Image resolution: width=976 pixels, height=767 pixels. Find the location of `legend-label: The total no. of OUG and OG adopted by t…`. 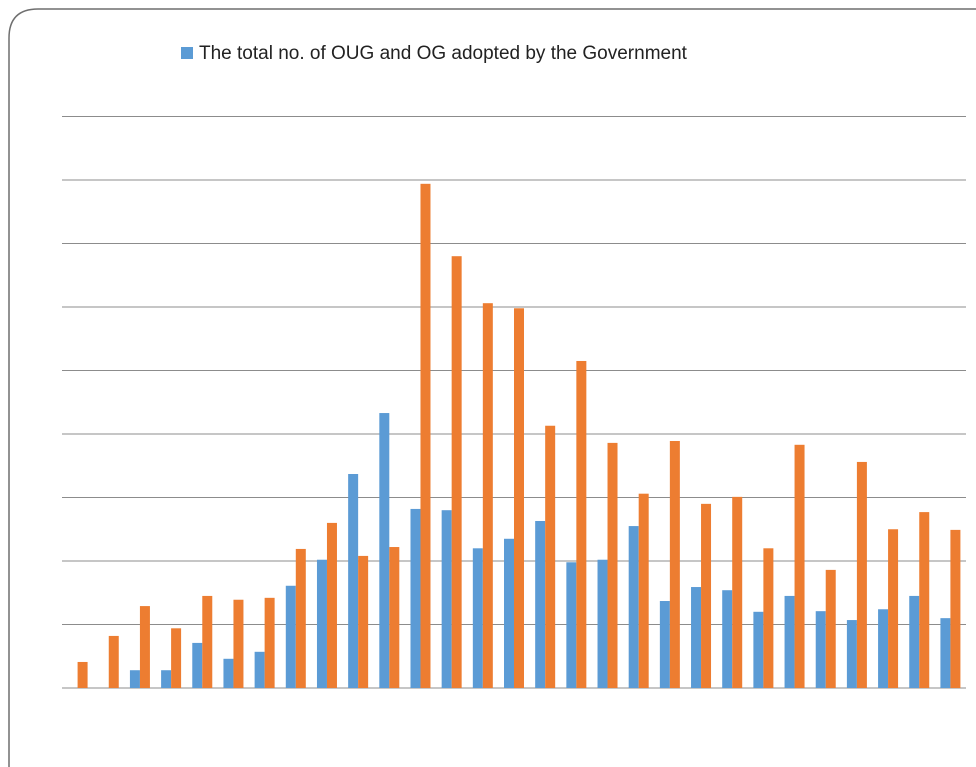

legend-label: The total no. of OUG and OG adopted by t… is located at coordinates (443, 53).